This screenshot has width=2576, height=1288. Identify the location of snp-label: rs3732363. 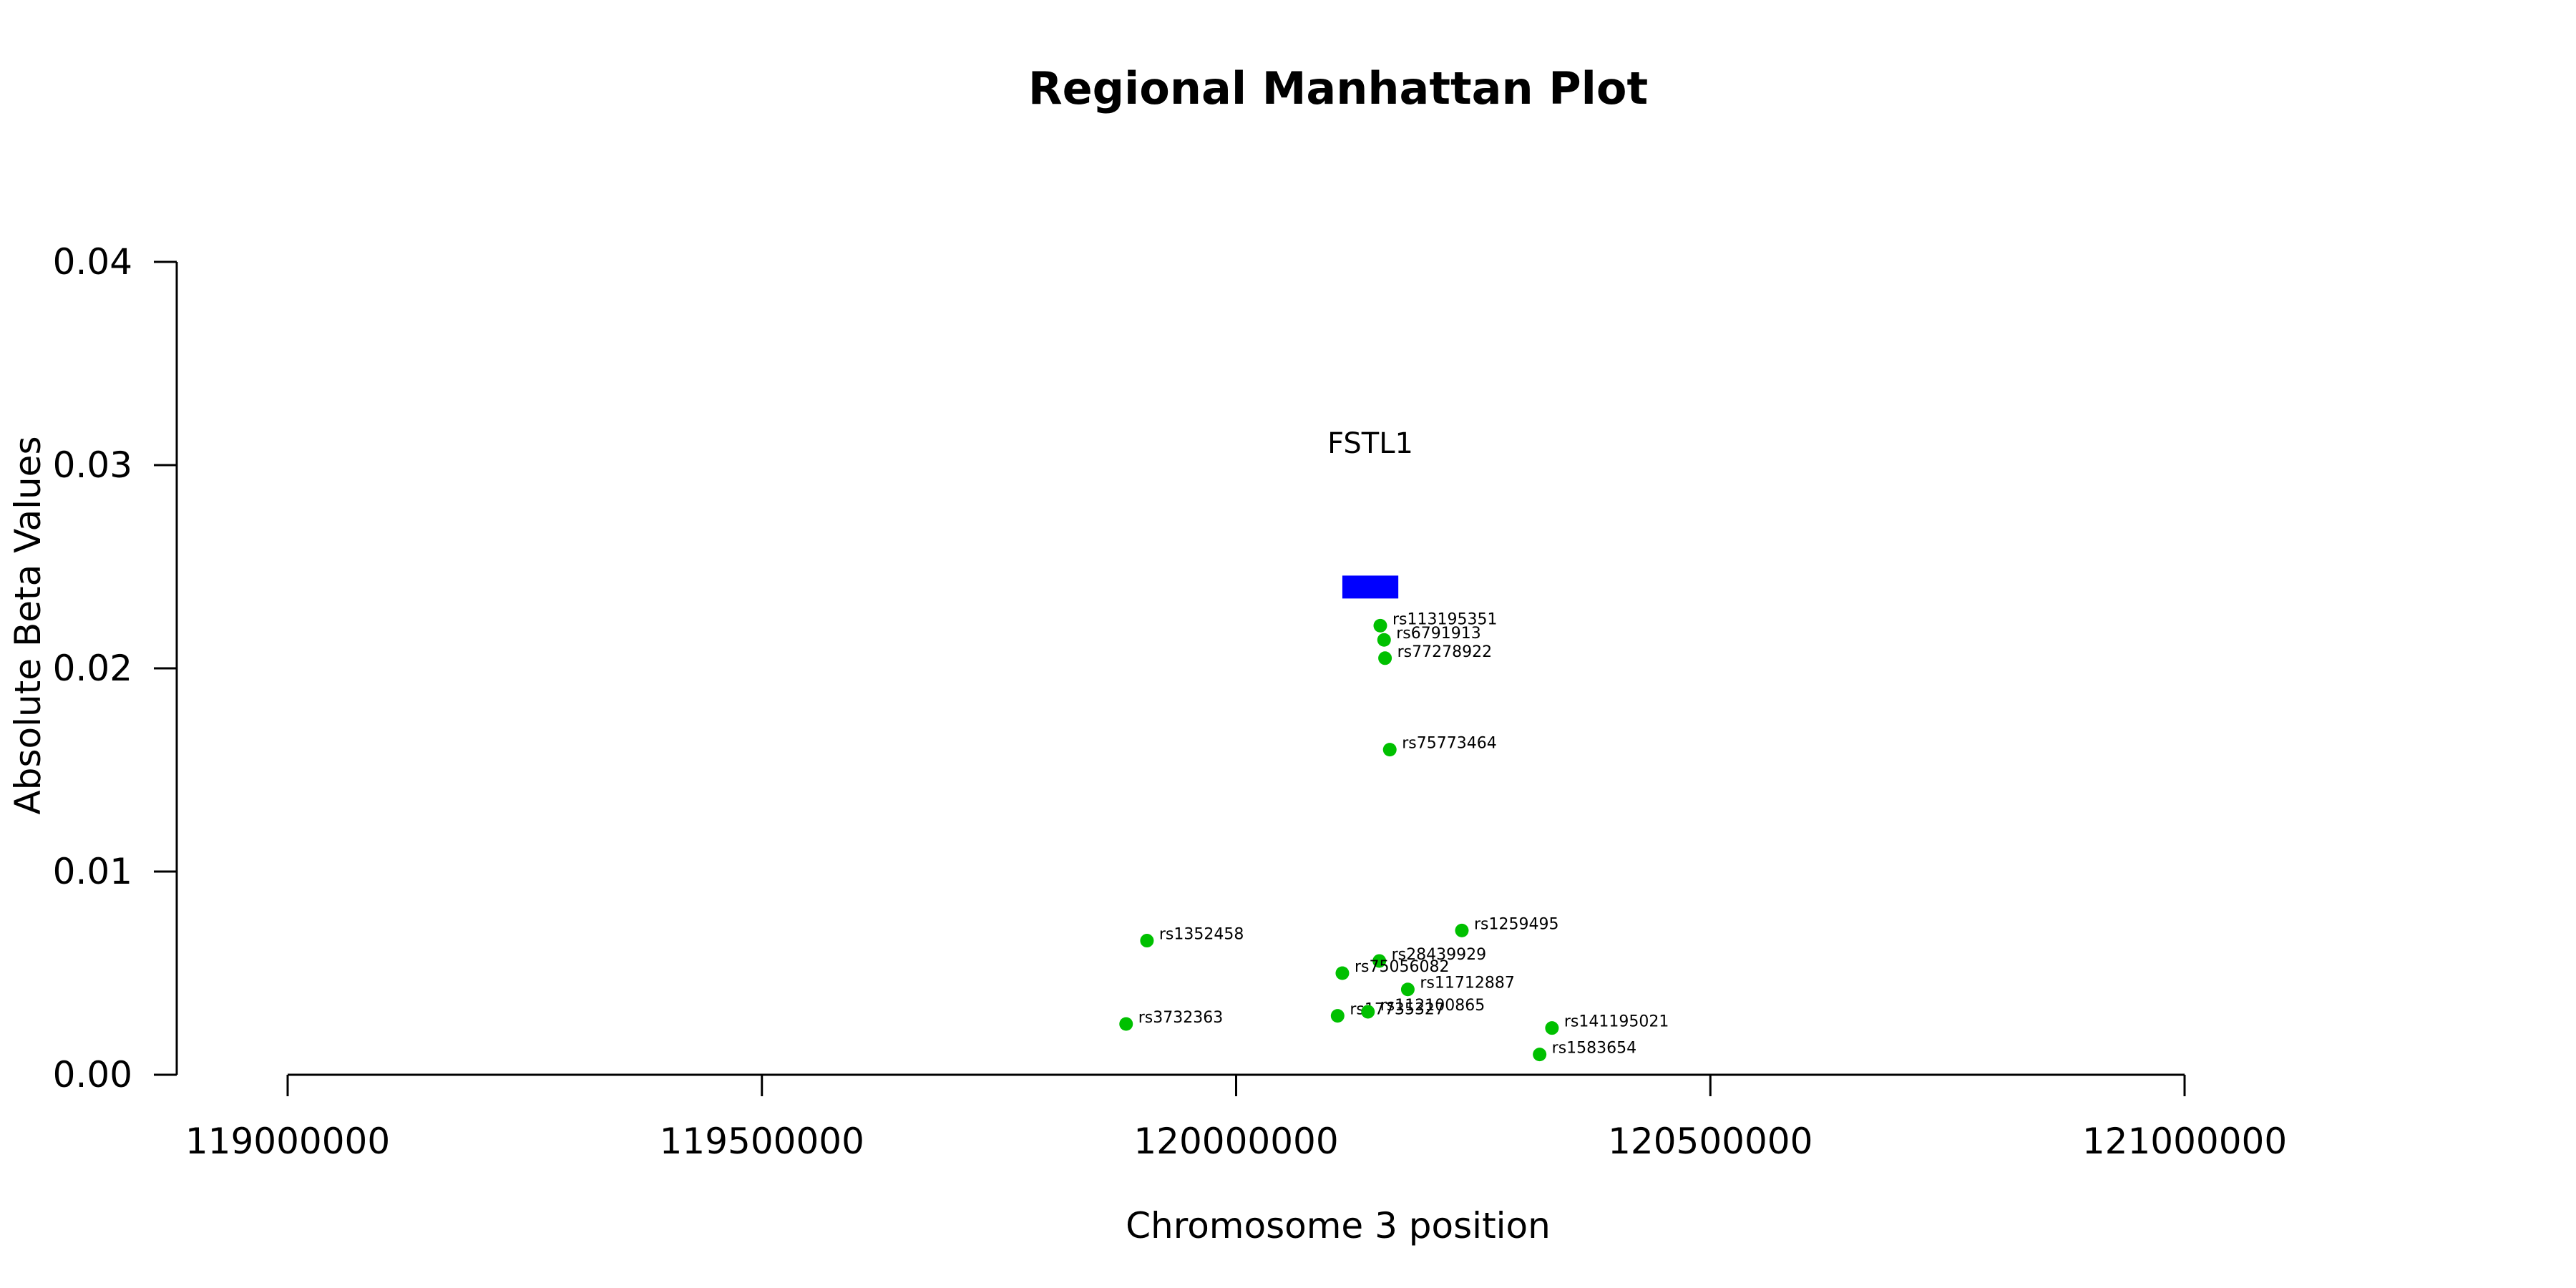
(1181, 1018).